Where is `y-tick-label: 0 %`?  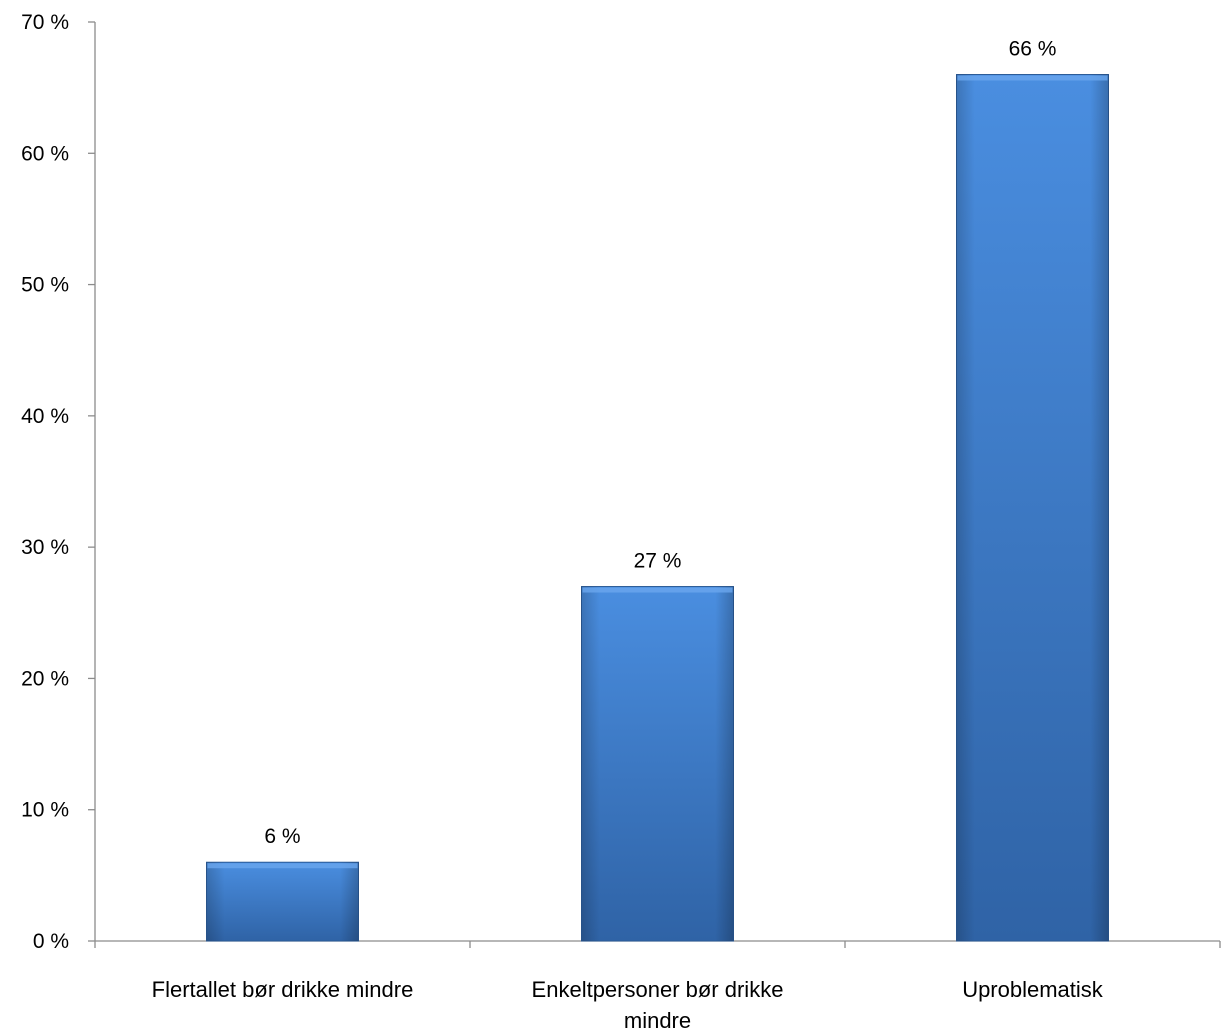 y-tick-label: 0 % is located at coordinates (51, 941).